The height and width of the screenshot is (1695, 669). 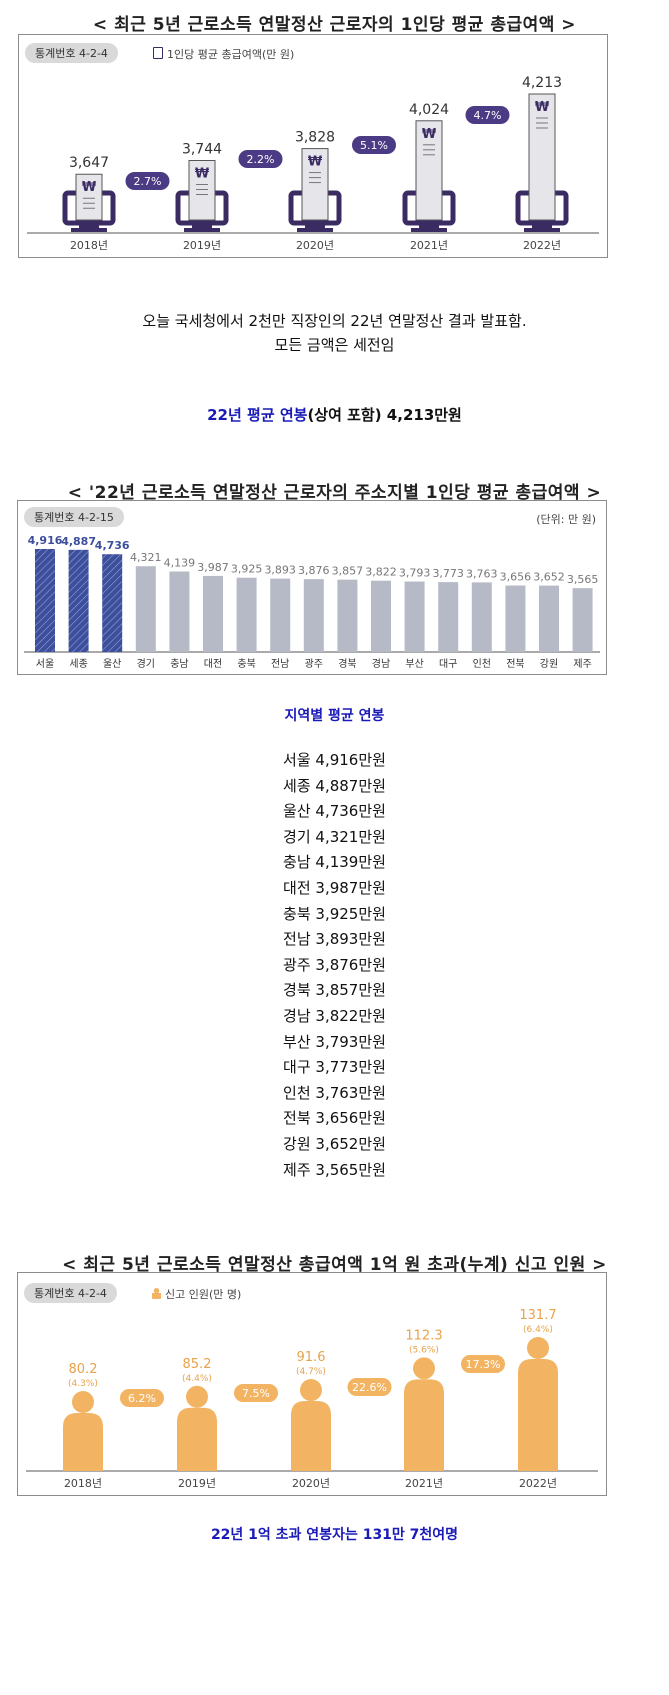 What do you see at coordinates (179, 664) in the screenshot?
I see `chart2-category-label: 충남` at bounding box center [179, 664].